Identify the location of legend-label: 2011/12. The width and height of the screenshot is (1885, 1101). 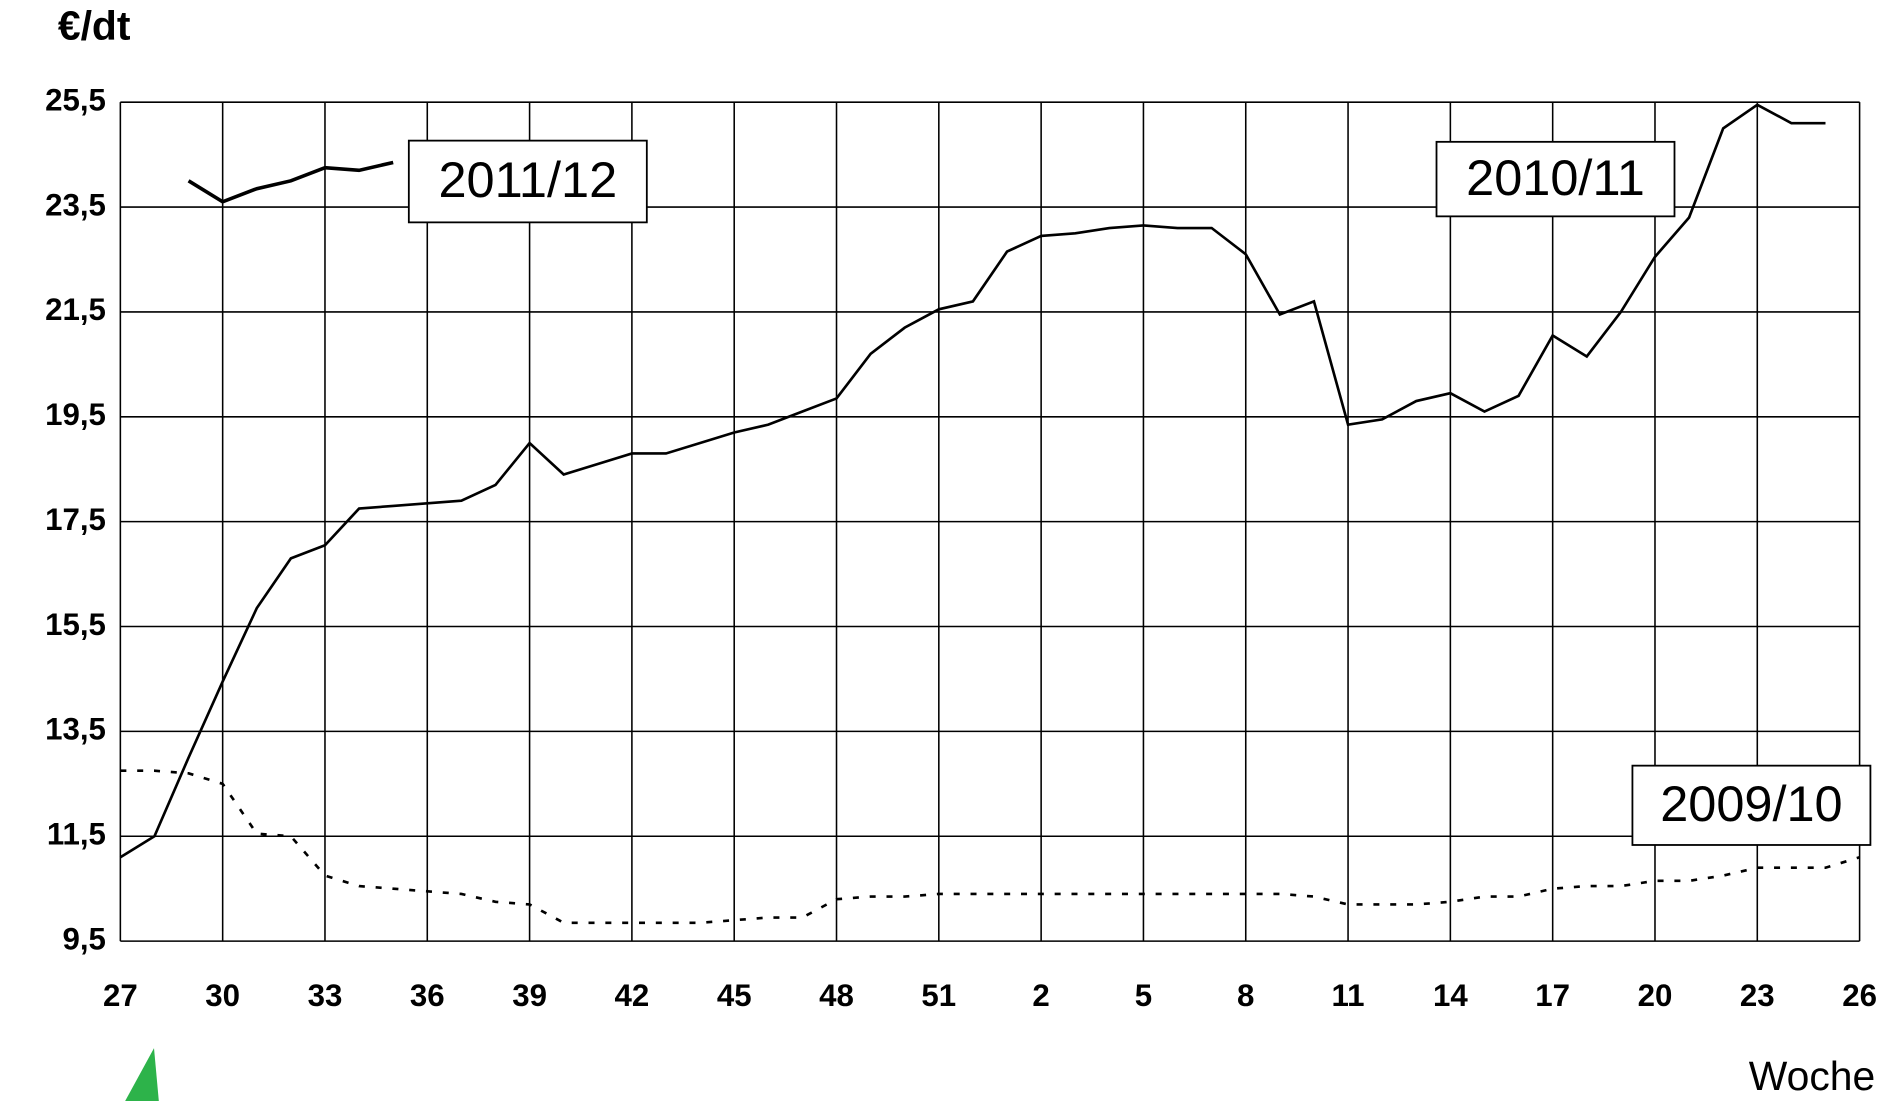
(527, 179).